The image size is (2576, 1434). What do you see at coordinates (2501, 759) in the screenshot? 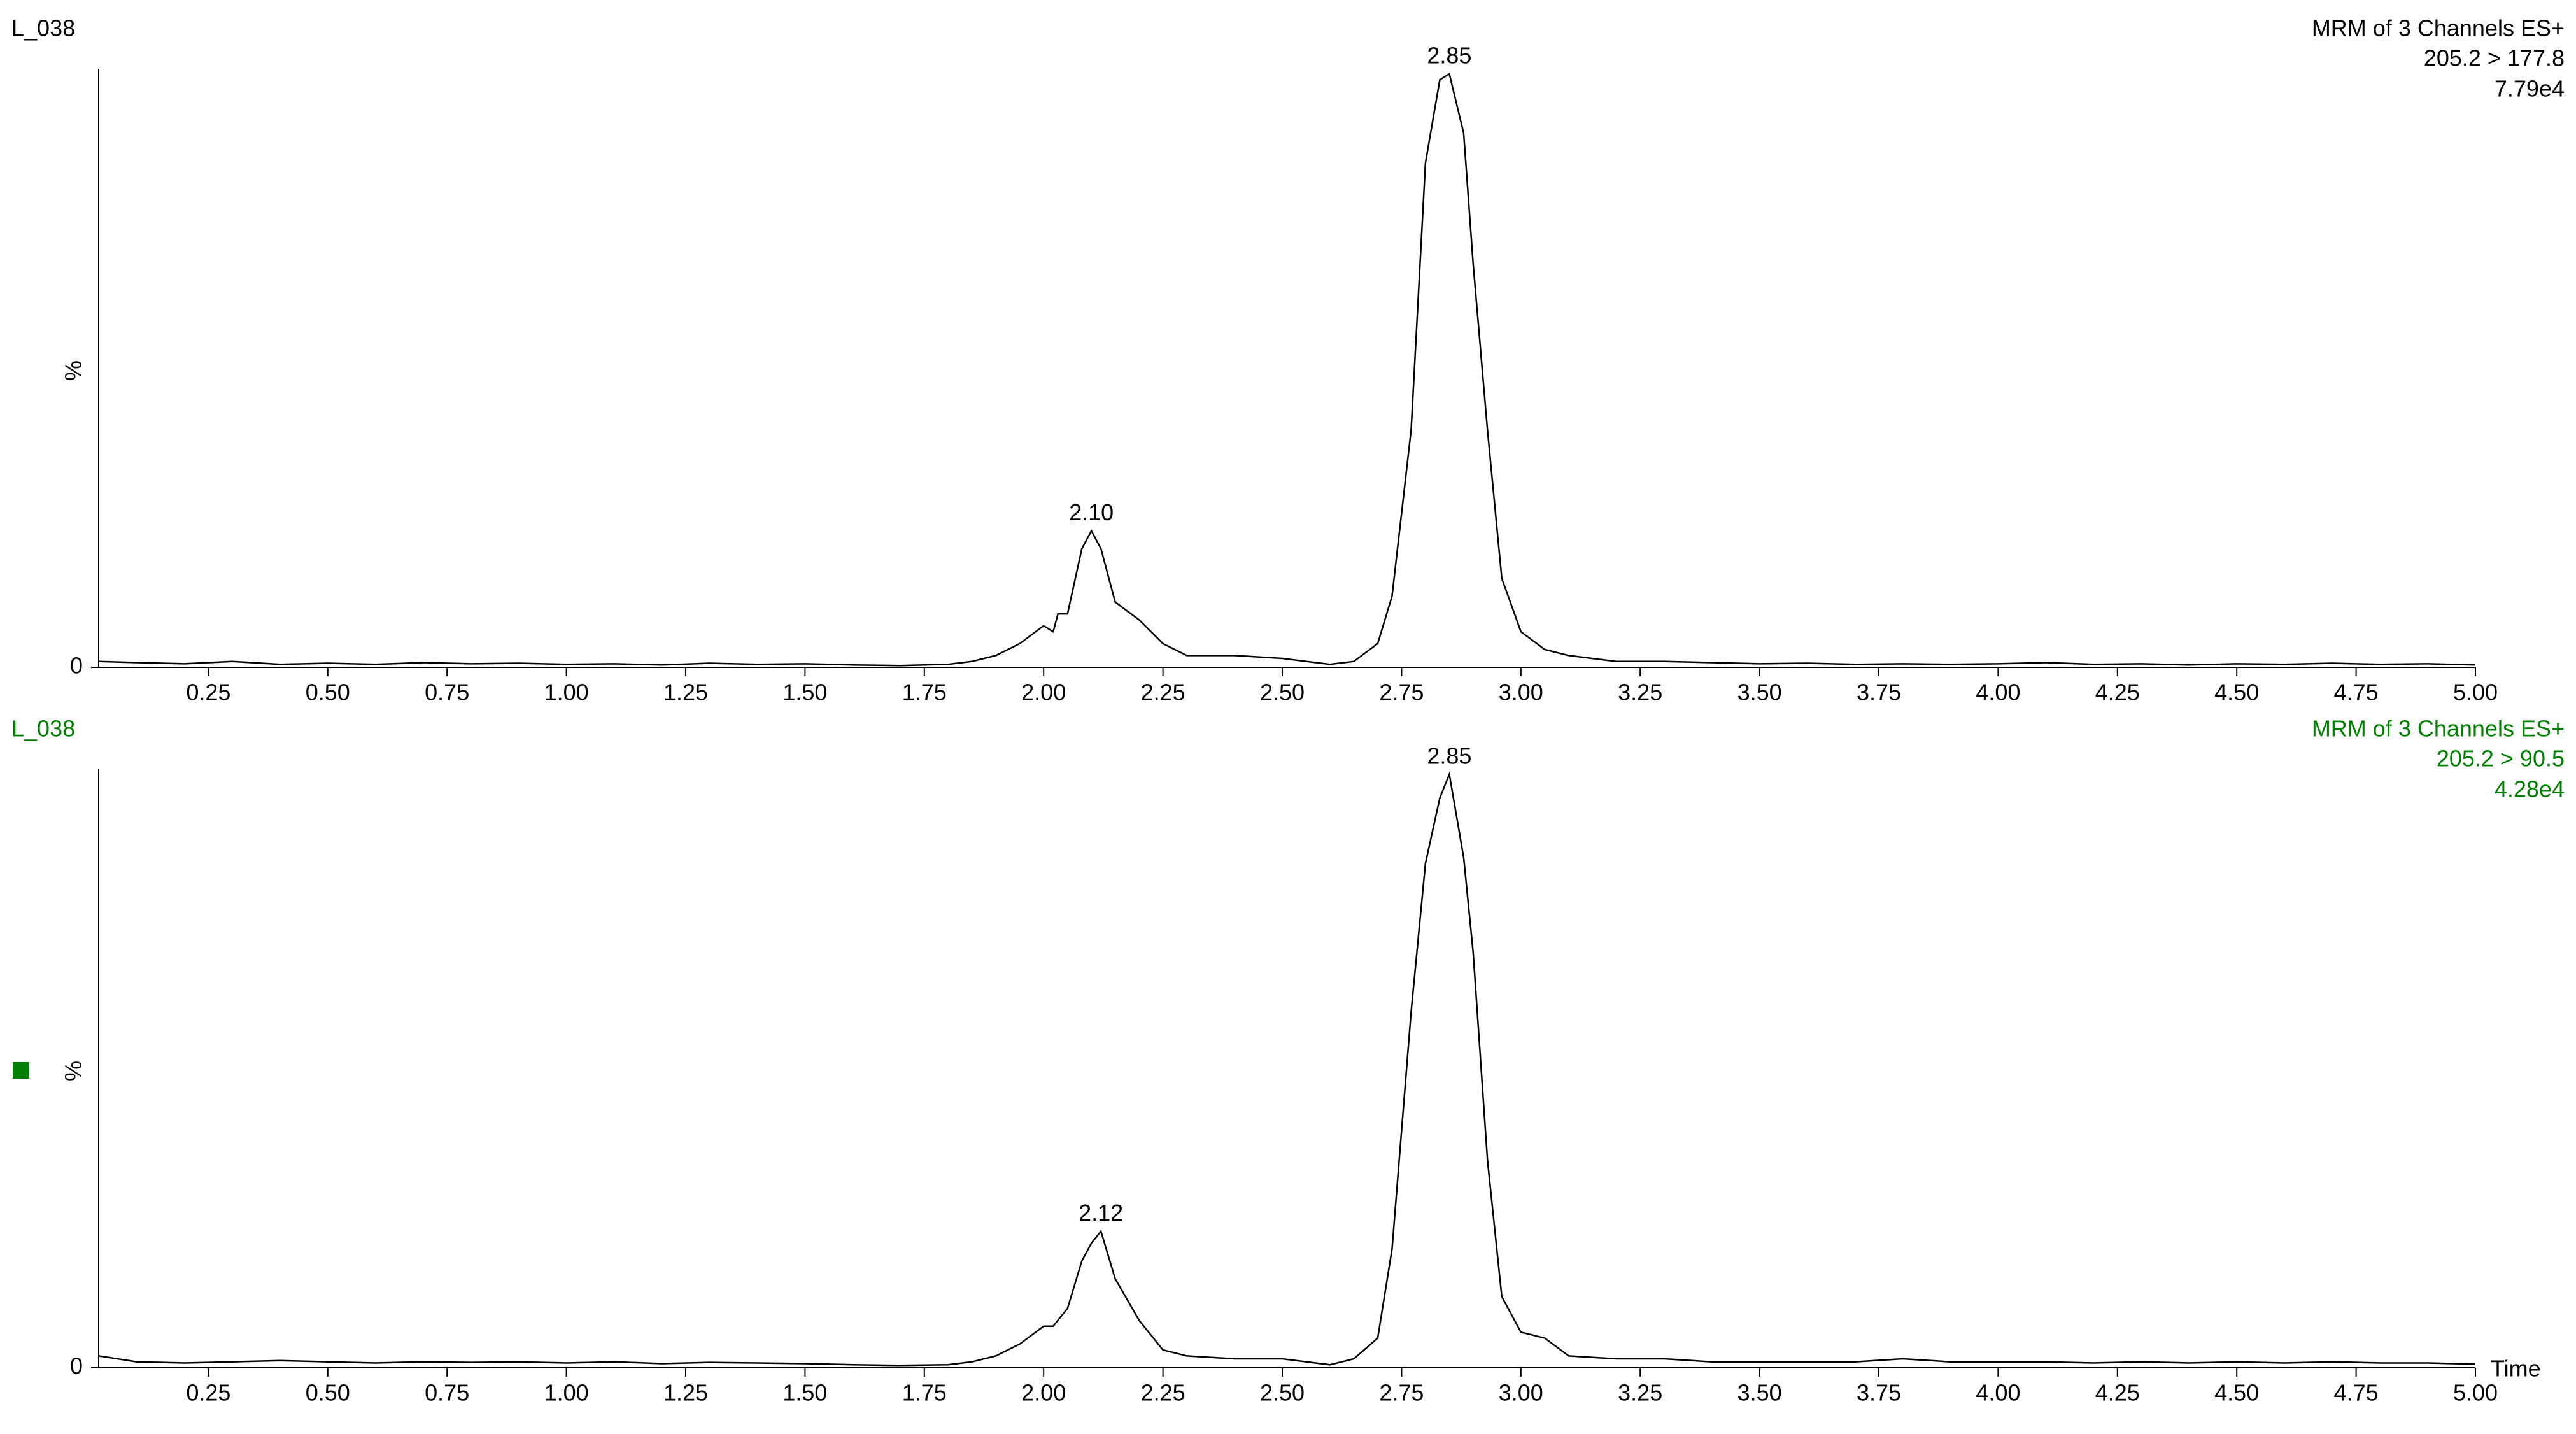
I see `transition: 205.2 > 90.5` at bounding box center [2501, 759].